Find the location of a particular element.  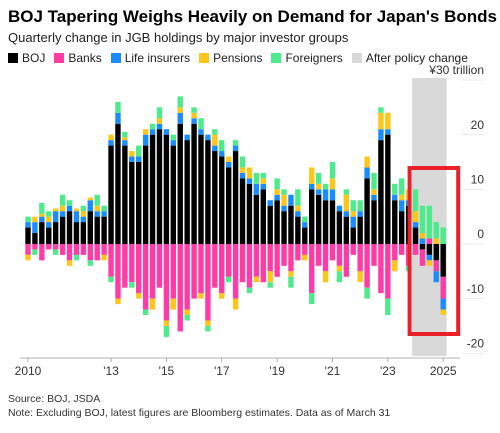

legend-item: After policy change is located at coordinates (409, 58).